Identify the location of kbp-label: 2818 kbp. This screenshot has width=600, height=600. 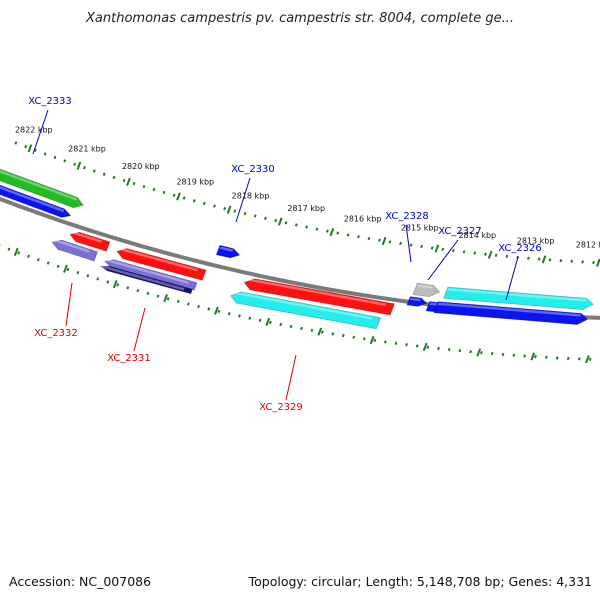
(251, 196).